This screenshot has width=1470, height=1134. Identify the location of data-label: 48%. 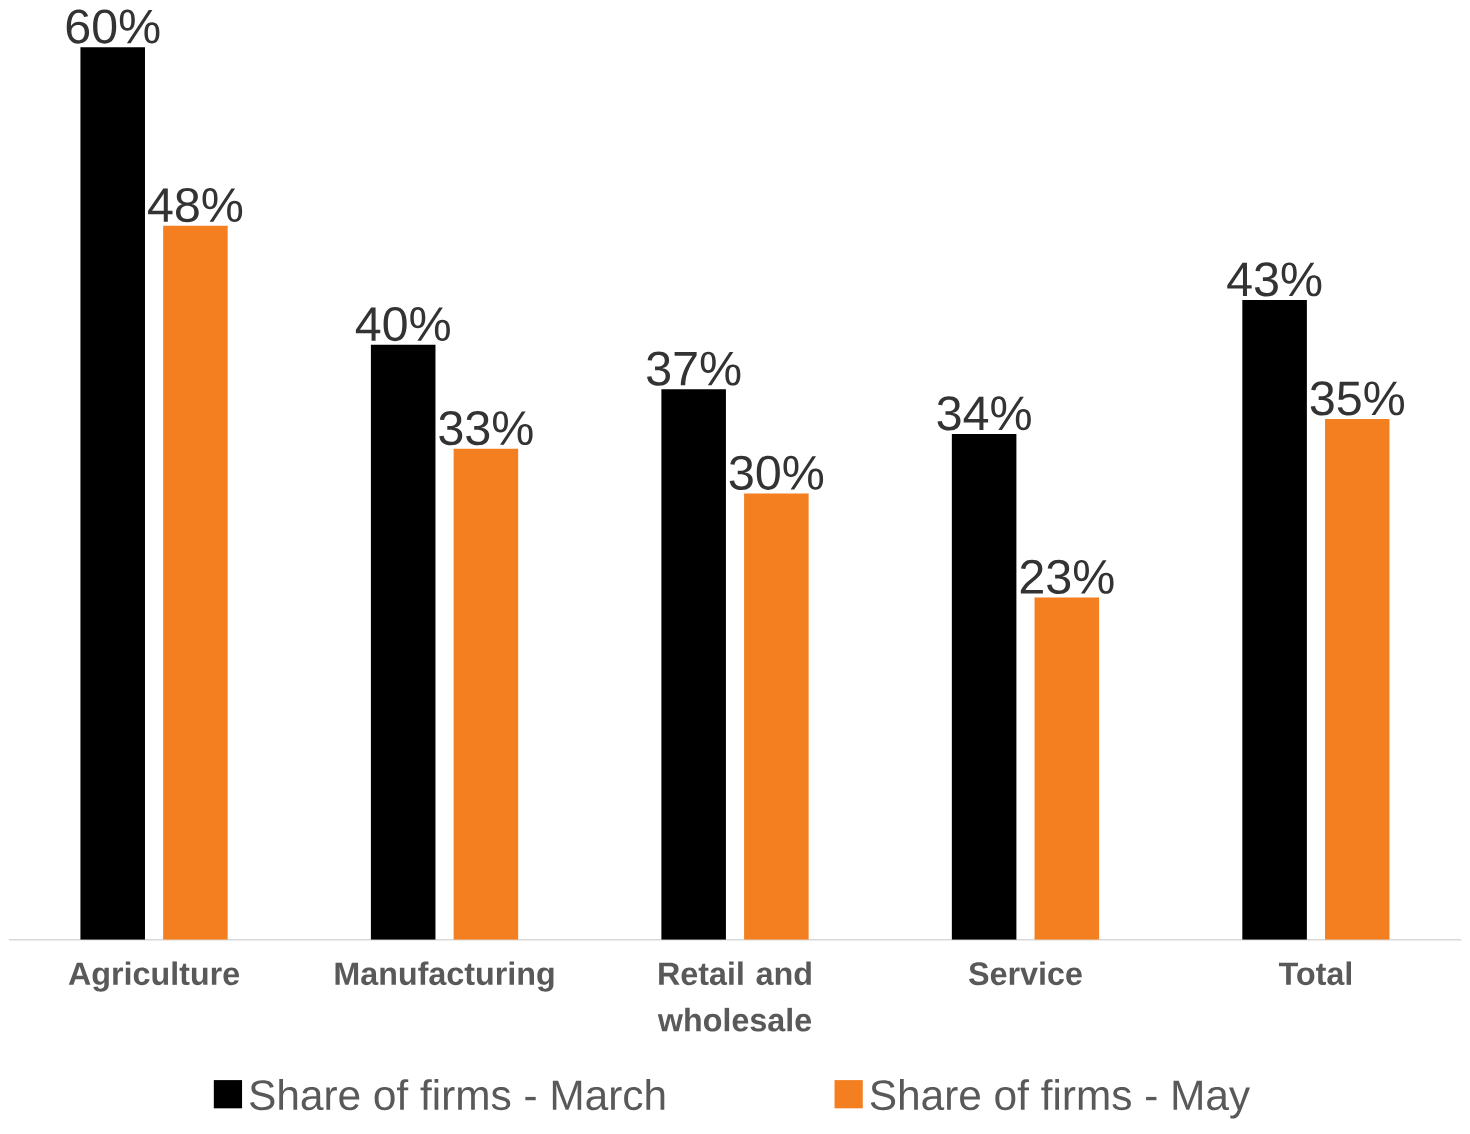
(195, 205).